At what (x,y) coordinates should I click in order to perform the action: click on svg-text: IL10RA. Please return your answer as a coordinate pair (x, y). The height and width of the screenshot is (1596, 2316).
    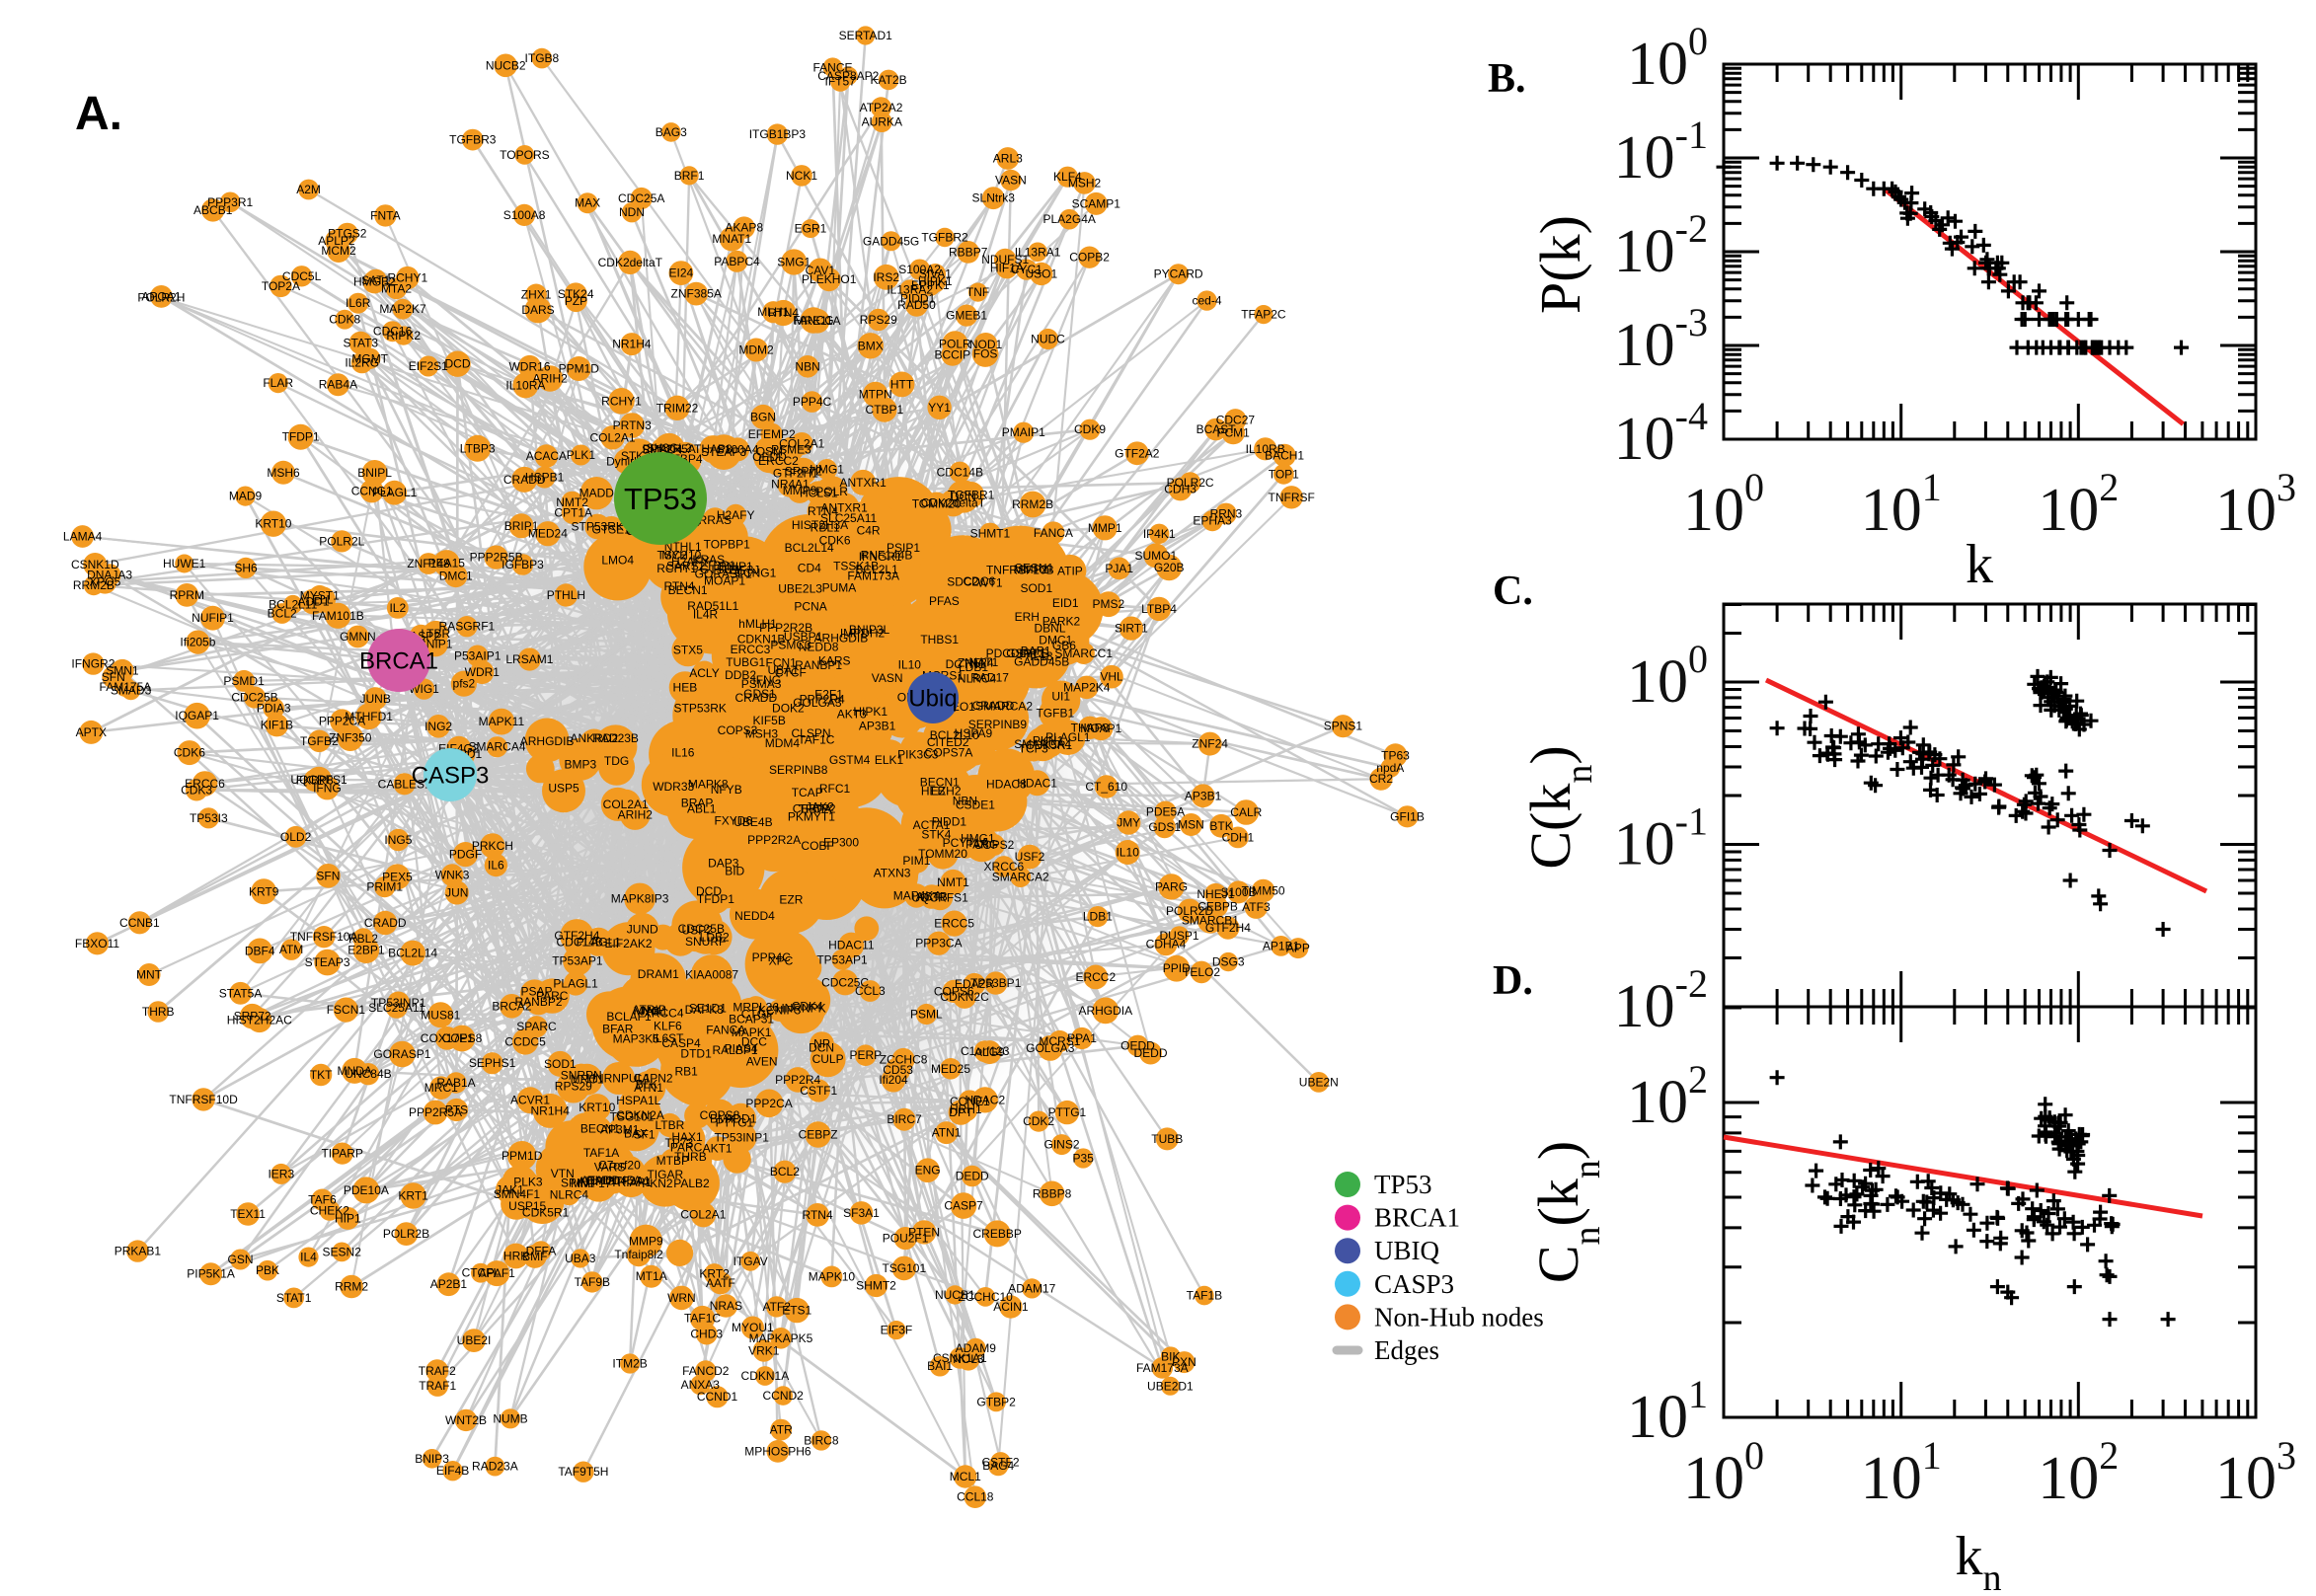
    Looking at the image, I should click on (525, 385).